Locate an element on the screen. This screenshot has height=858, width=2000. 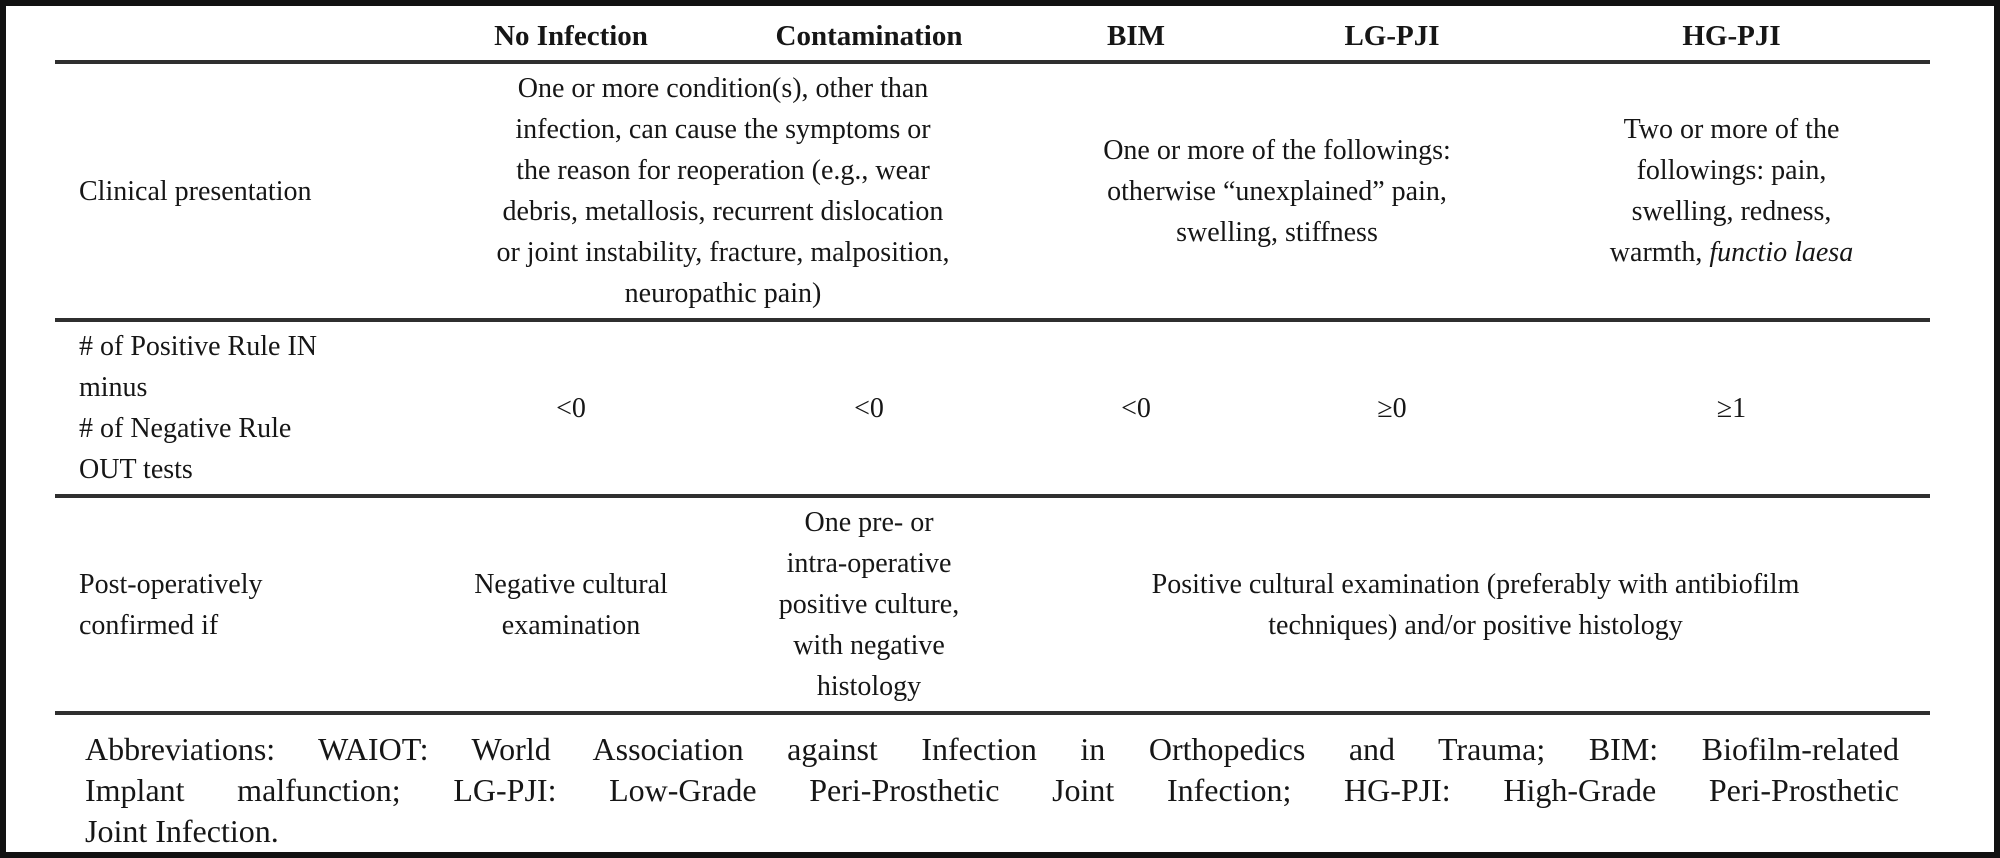
cell-score-contamination: <0 is located at coordinates (869, 408).